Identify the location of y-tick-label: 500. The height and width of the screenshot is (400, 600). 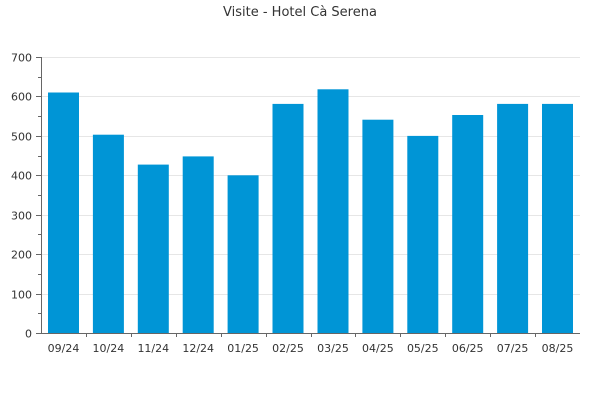
(21, 137).